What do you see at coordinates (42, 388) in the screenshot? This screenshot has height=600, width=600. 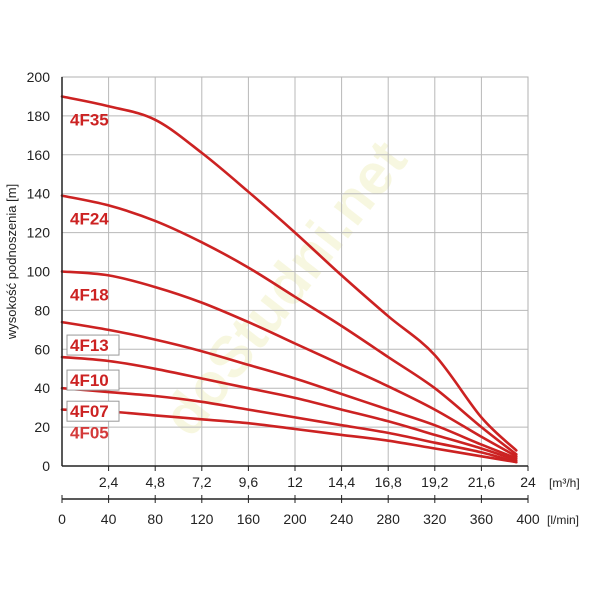 I see `y-tick-label: 40` at bounding box center [42, 388].